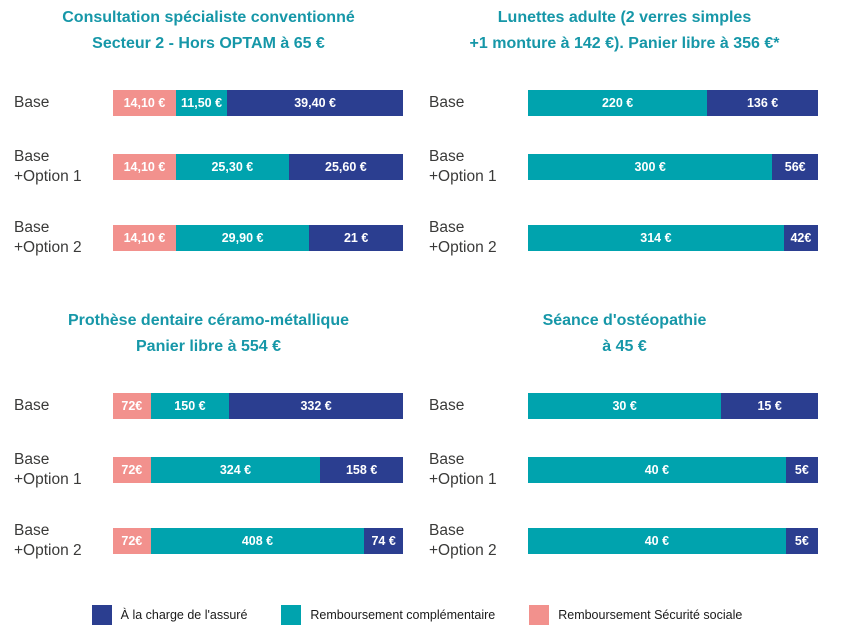 This screenshot has width=842, height=627. What do you see at coordinates (795, 167) in the screenshot?
I see `bar-segment-assure: 56€` at bounding box center [795, 167].